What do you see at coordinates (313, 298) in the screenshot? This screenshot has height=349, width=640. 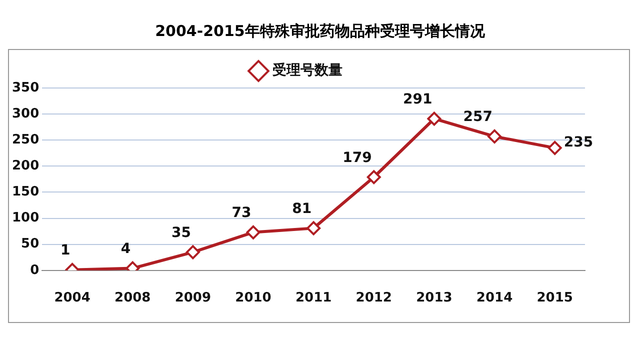 I see `x-tick-label: 2011` at bounding box center [313, 298].